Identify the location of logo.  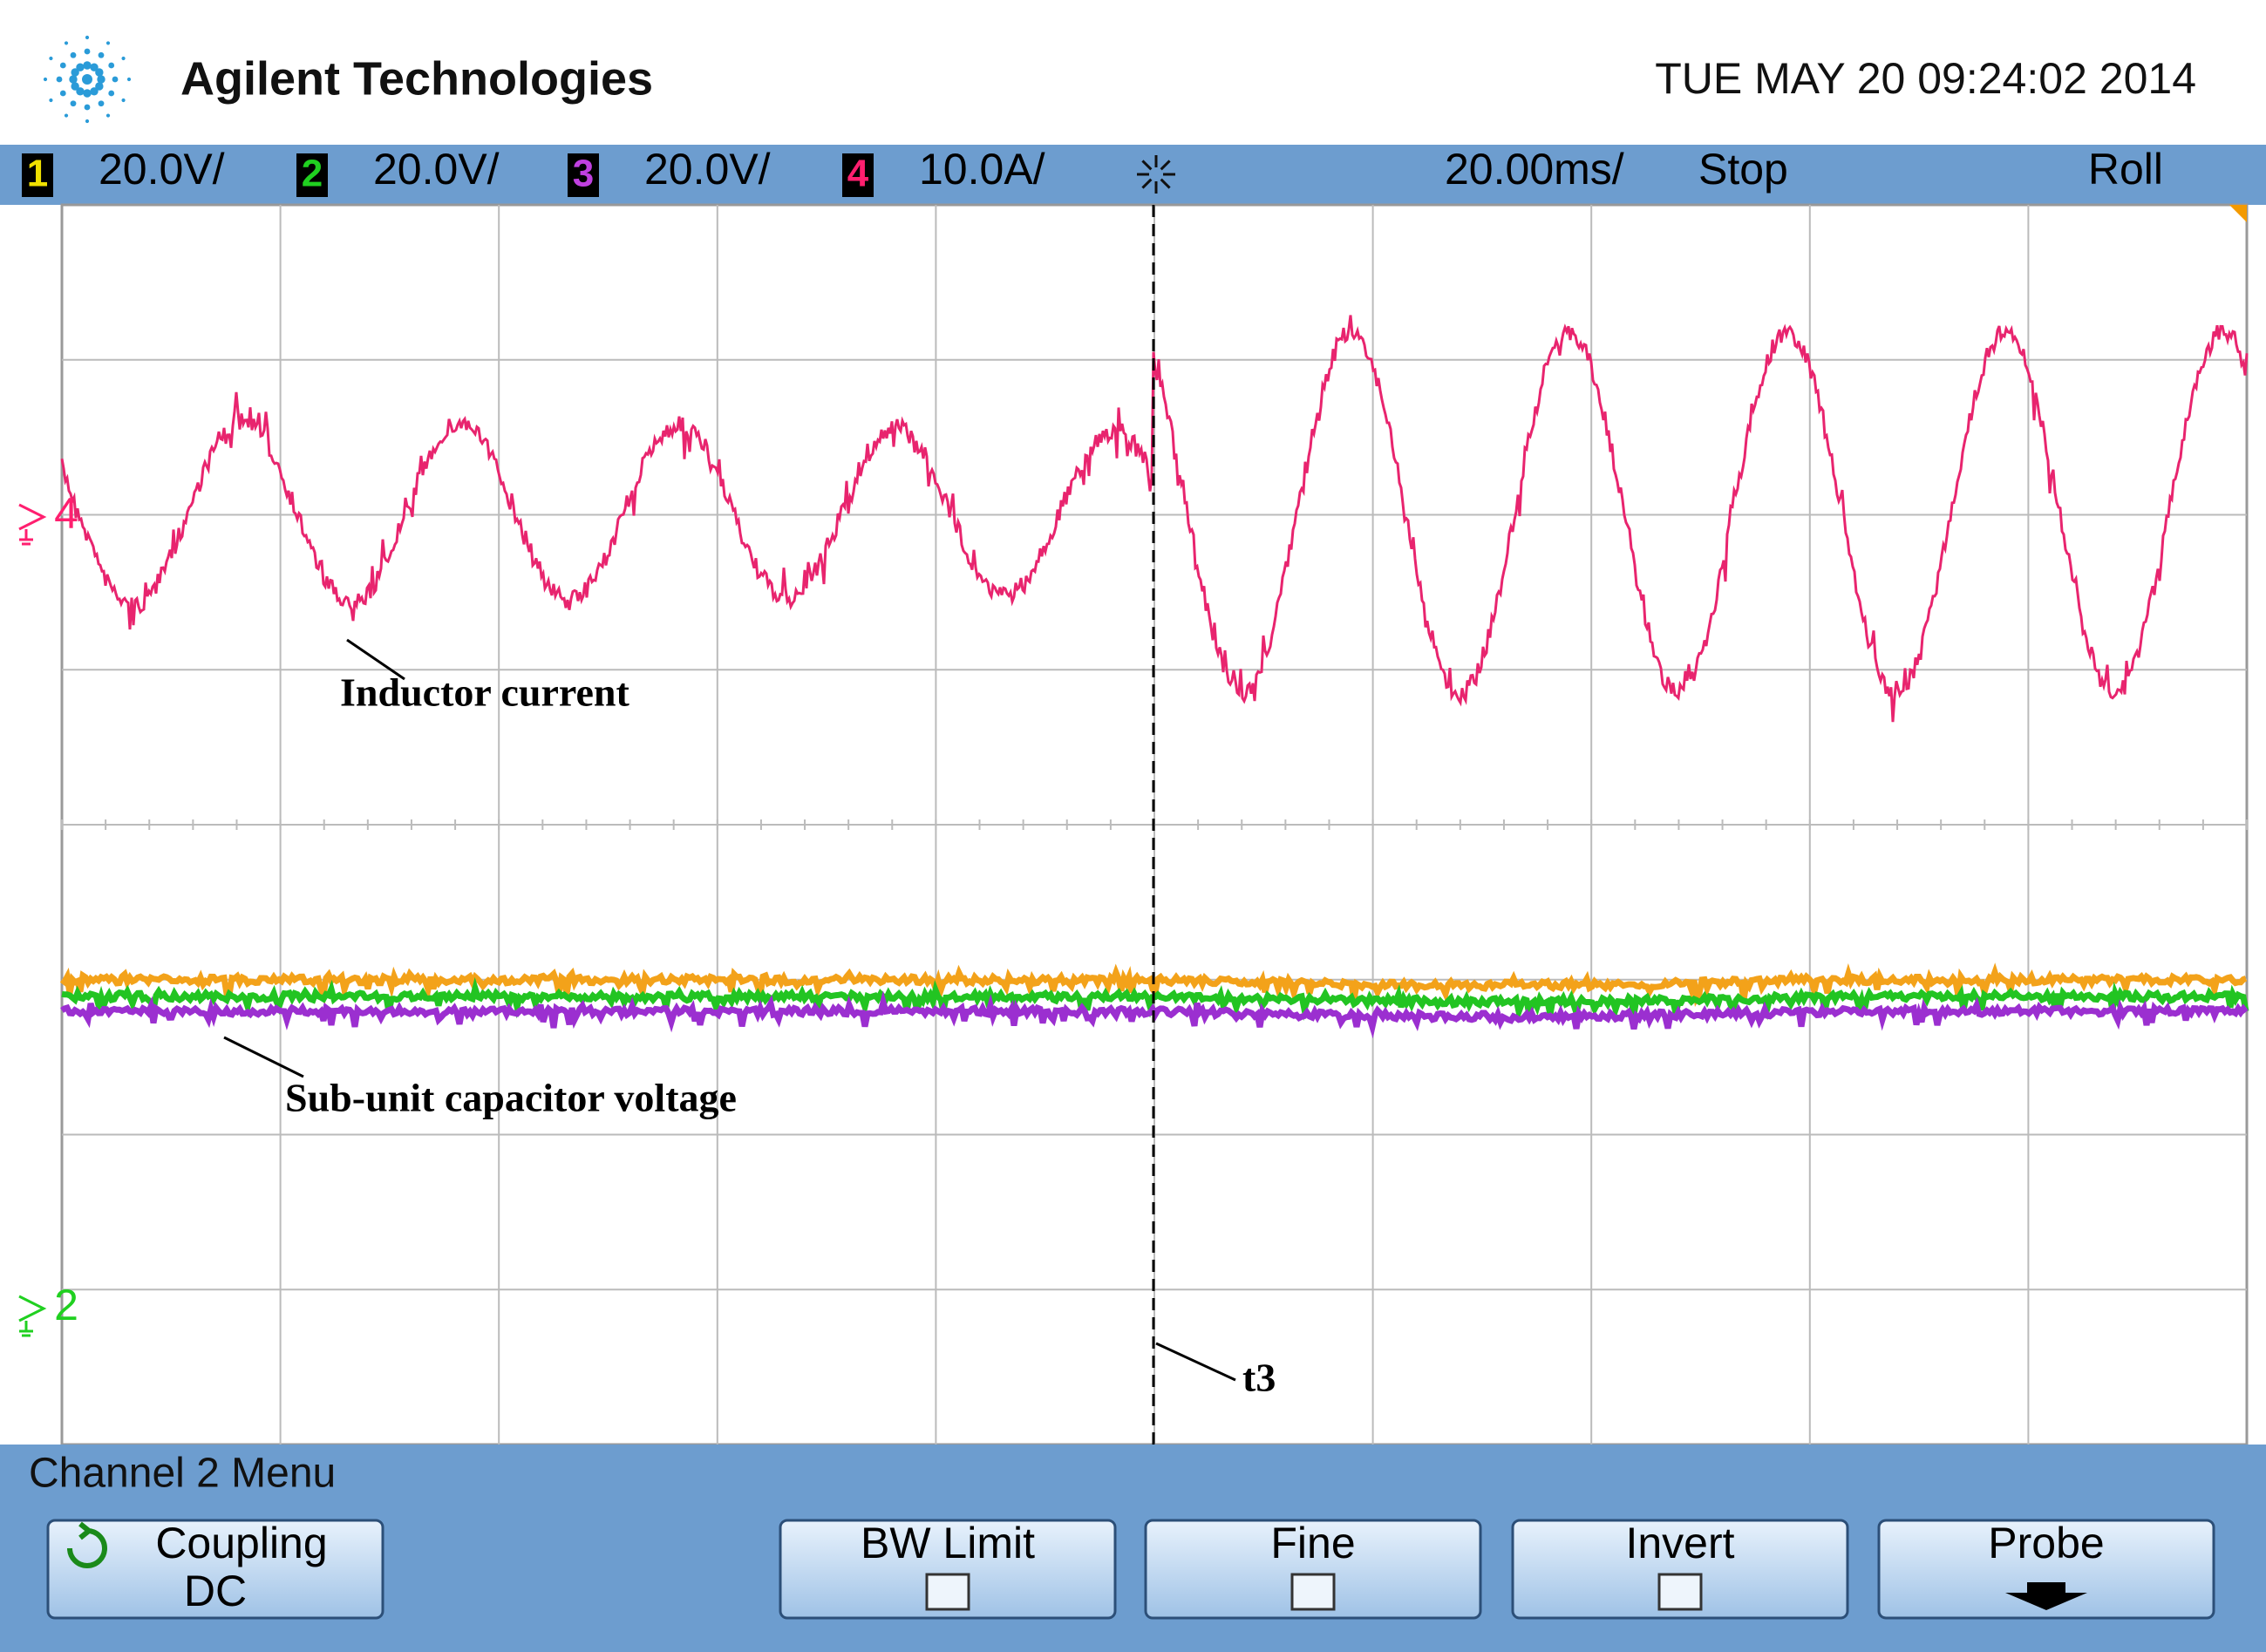
(87, 79).